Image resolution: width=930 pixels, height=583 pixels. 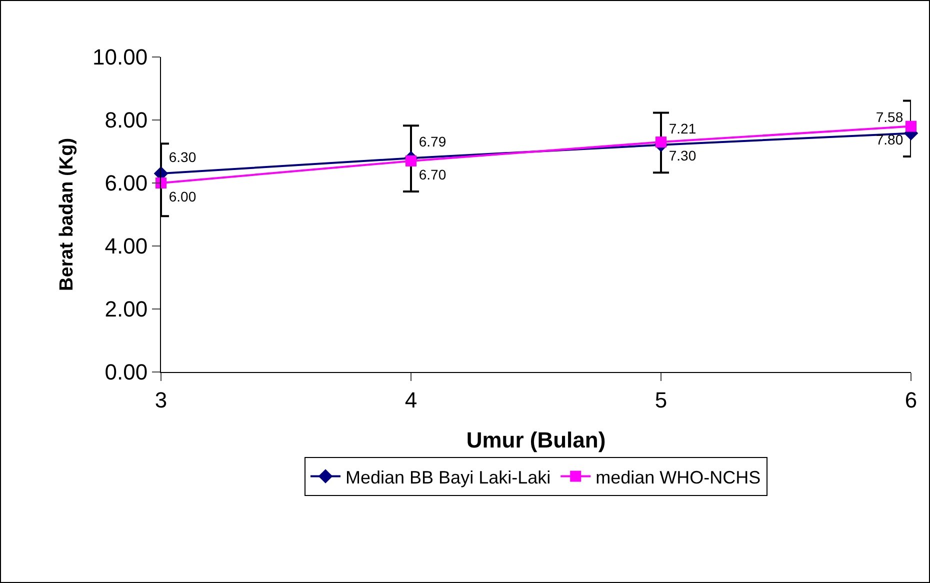 I want to click on data-label: 7.80, so click(x=890, y=140).